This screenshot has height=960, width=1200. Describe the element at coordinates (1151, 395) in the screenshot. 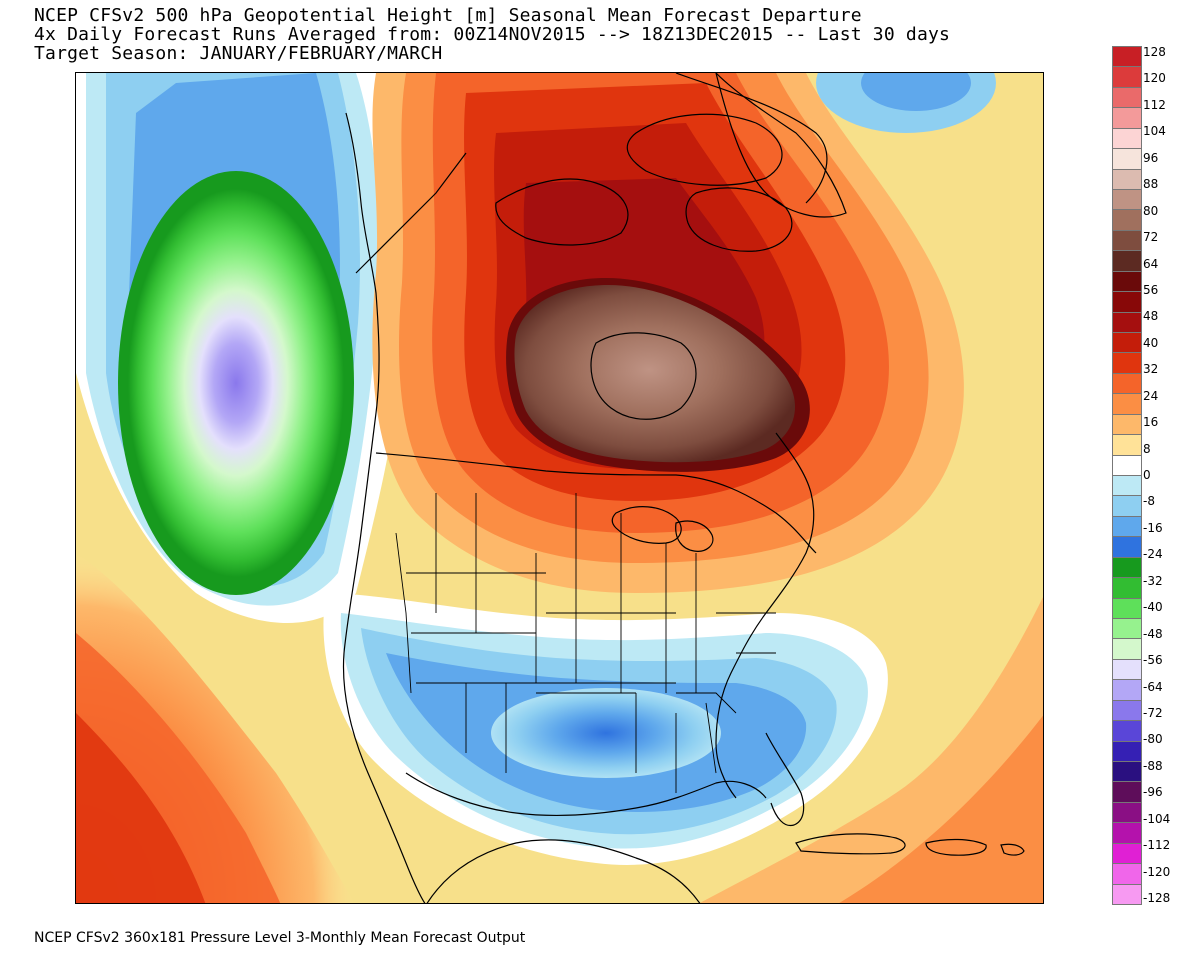

I see `color-scale-tick-label: 24` at that location.